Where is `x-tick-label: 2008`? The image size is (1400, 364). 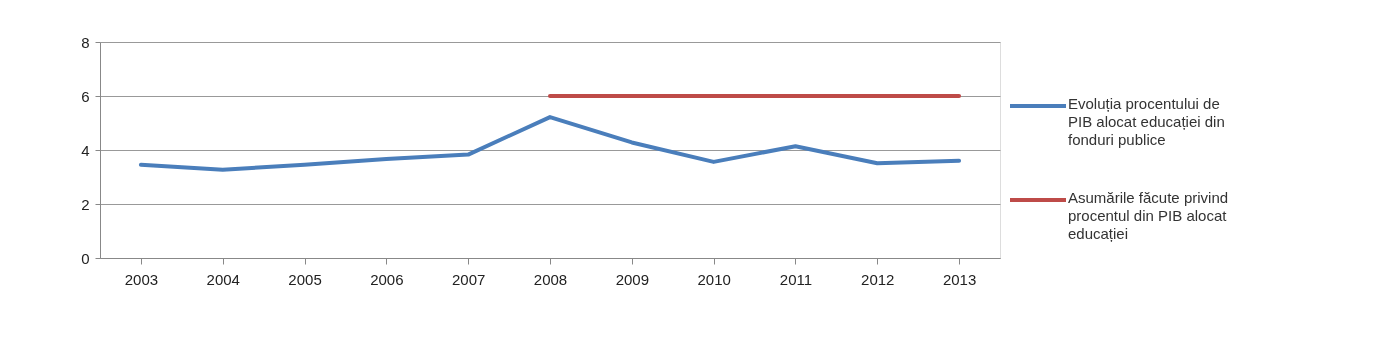
x-tick-label: 2008 is located at coordinates (550, 279).